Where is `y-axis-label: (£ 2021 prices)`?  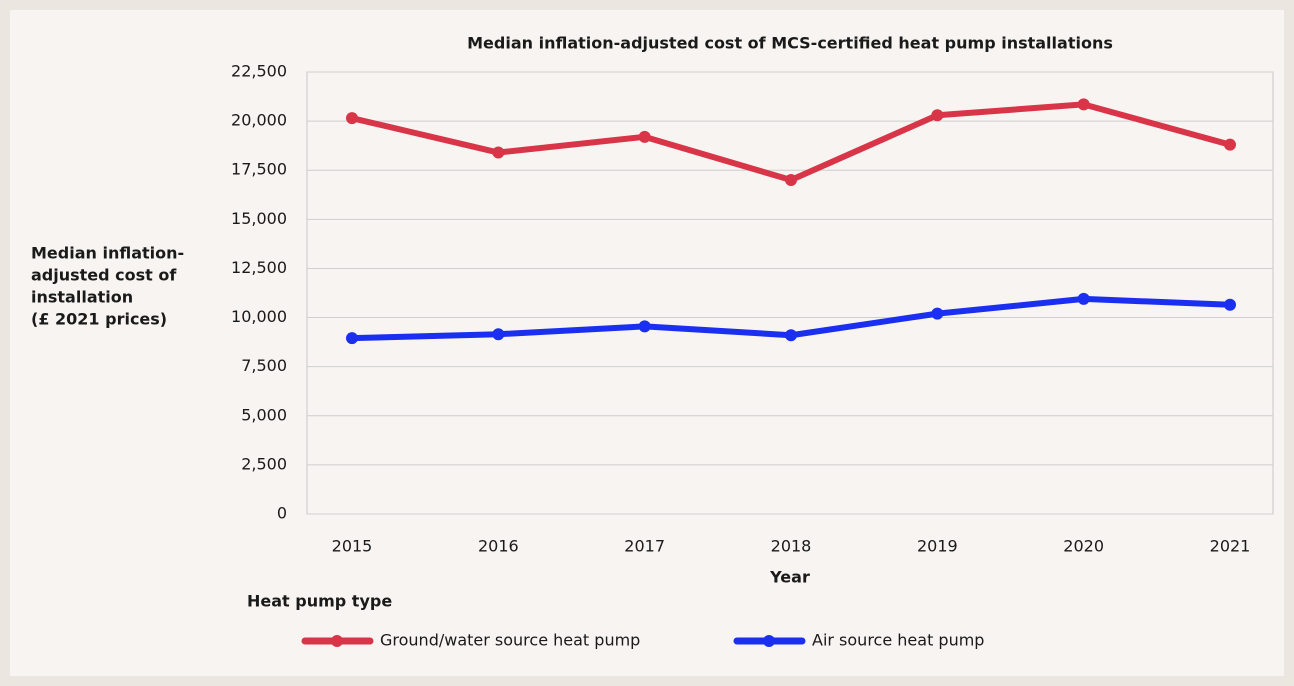
y-axis-label: (£ 2021 prices) is located at coordinates (99, 319).